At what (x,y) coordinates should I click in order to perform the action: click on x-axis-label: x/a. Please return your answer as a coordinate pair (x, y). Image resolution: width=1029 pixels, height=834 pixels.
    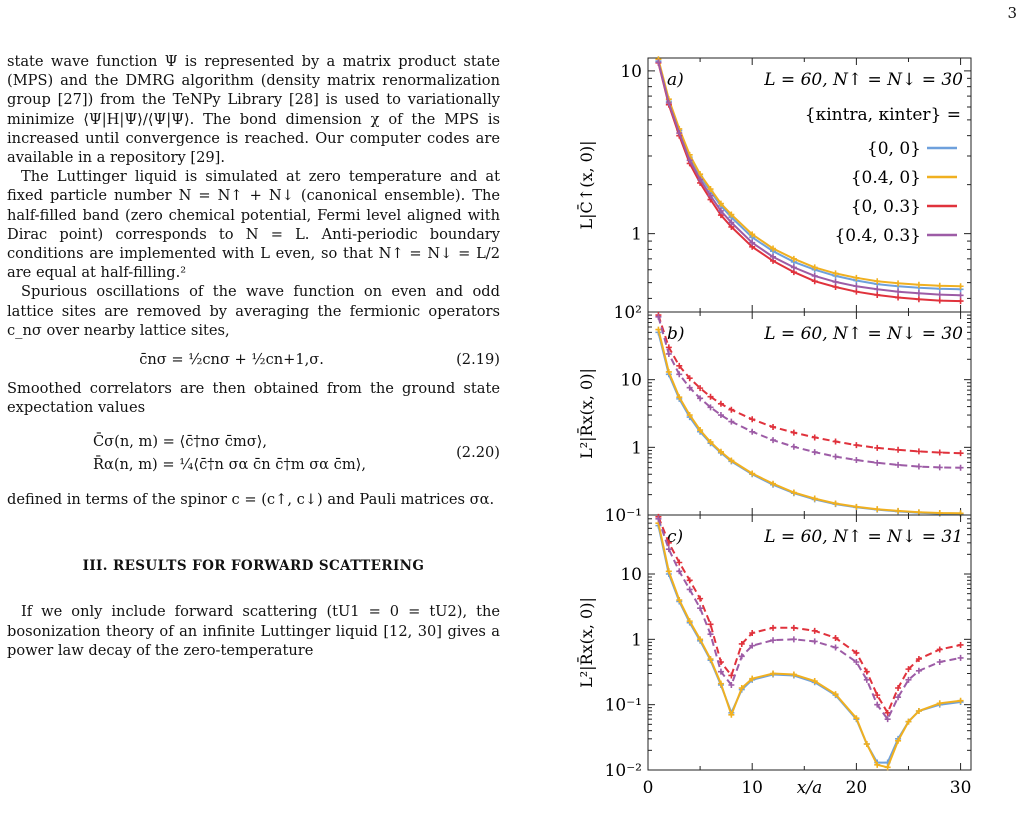
    Looking at the image, I should click on (809, 788).